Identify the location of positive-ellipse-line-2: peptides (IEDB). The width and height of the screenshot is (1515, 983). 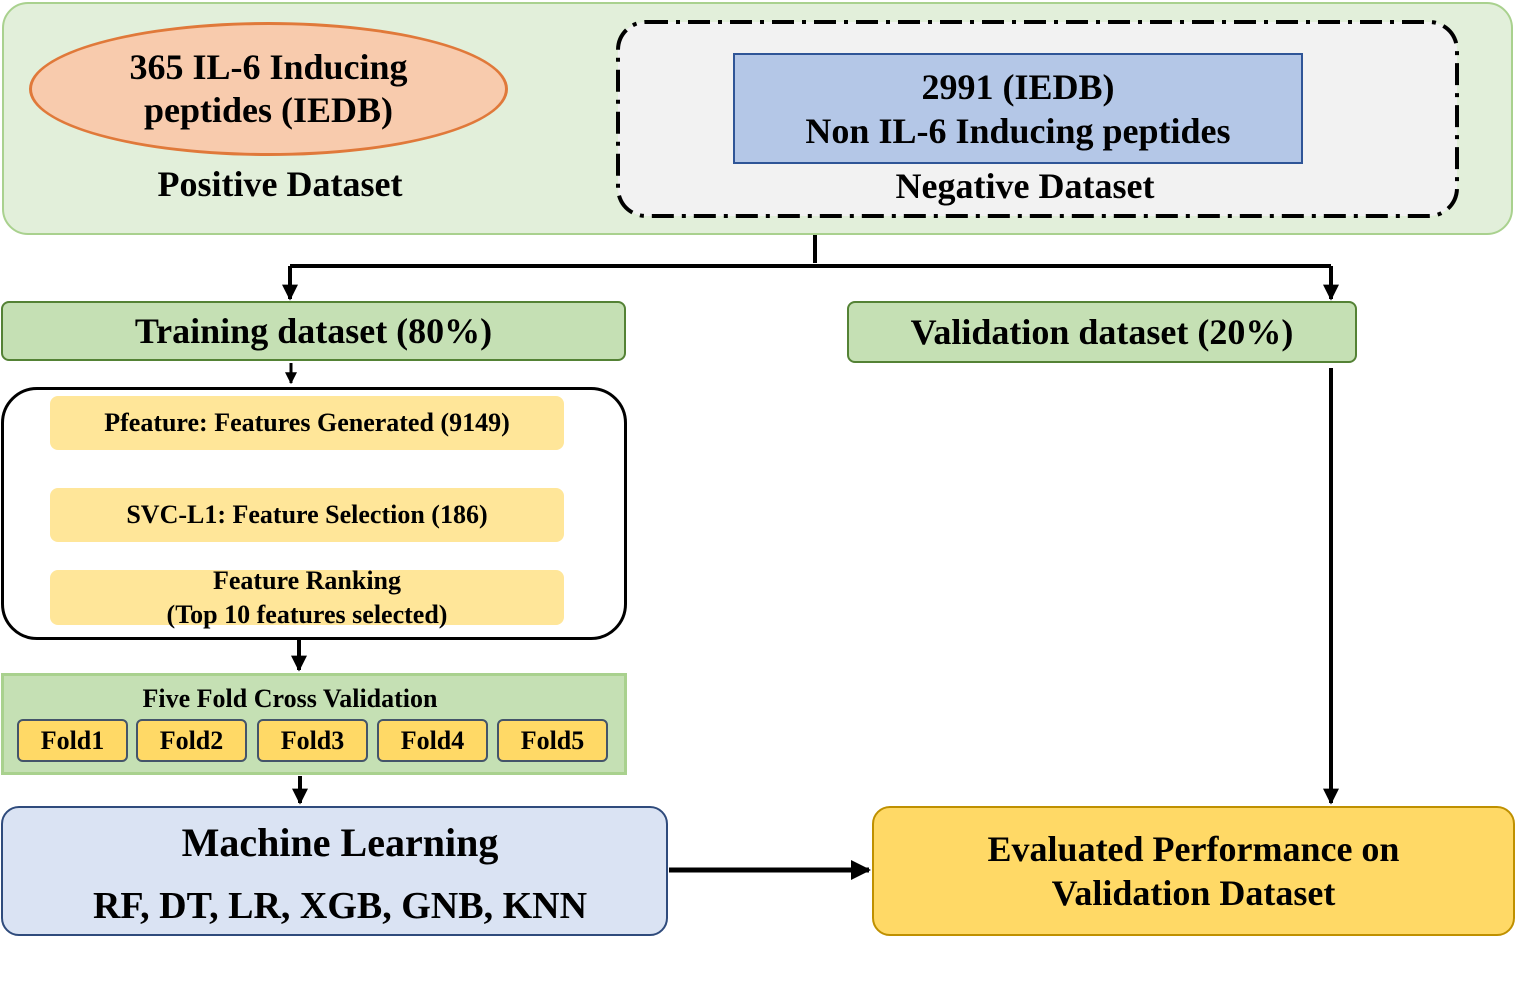
(268, 110).